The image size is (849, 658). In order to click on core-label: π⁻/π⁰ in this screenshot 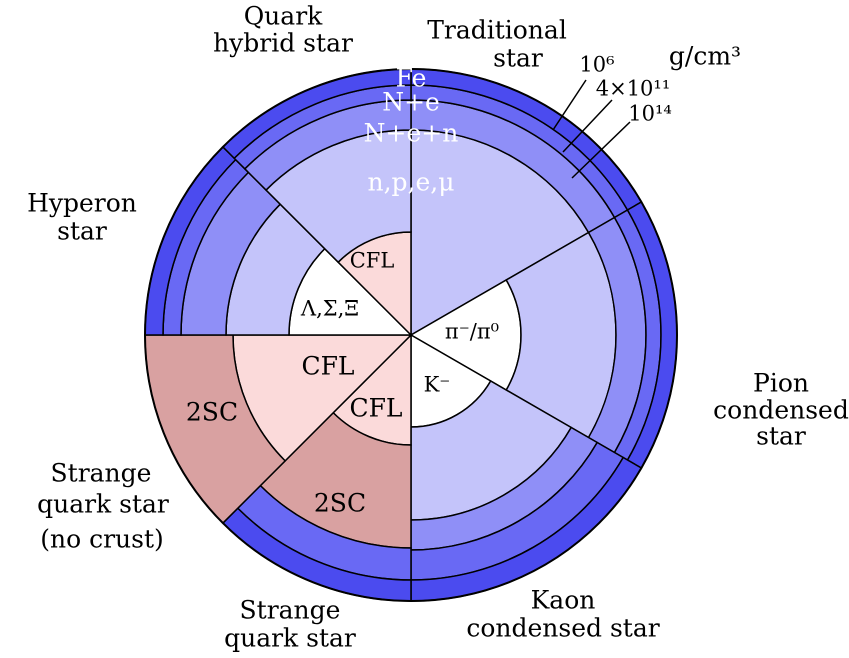, I will do `click(472, 332)`.